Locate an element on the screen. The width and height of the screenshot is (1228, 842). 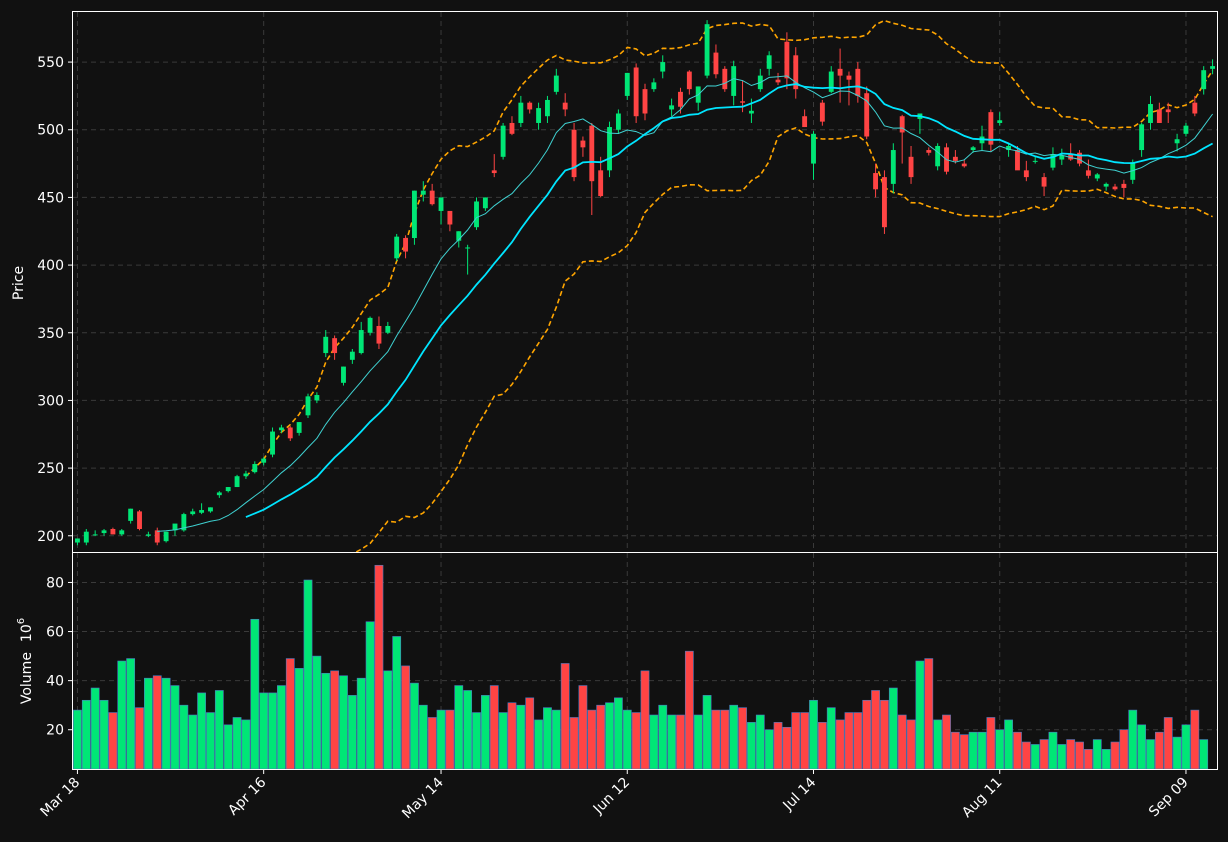
volume-tick-label: 20 is located at coordinates (55, 731).